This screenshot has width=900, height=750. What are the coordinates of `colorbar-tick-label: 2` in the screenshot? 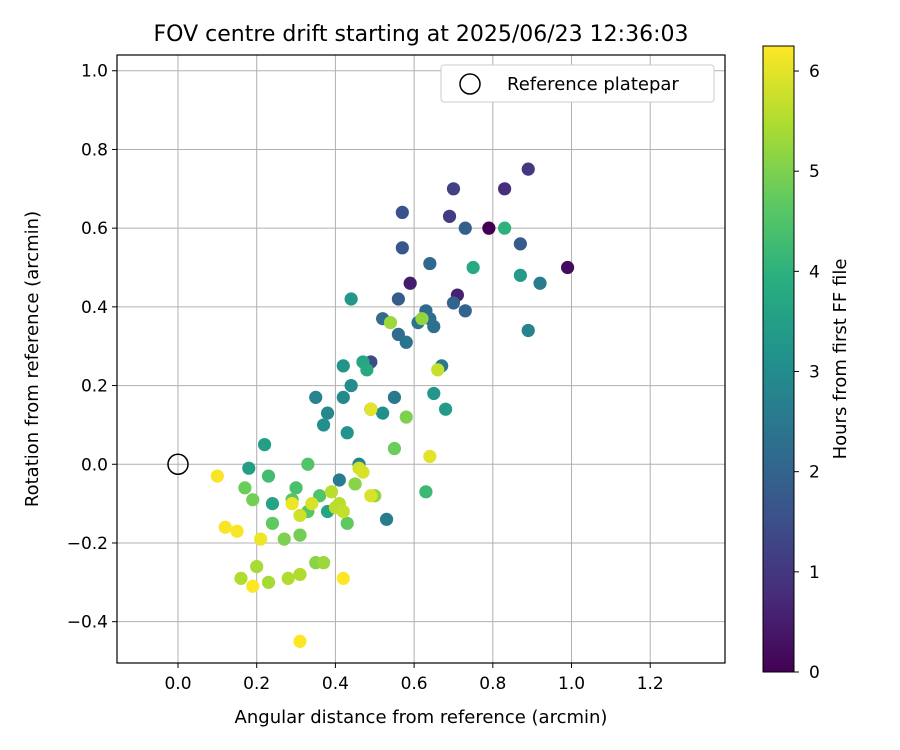 It's located at (814, 473).